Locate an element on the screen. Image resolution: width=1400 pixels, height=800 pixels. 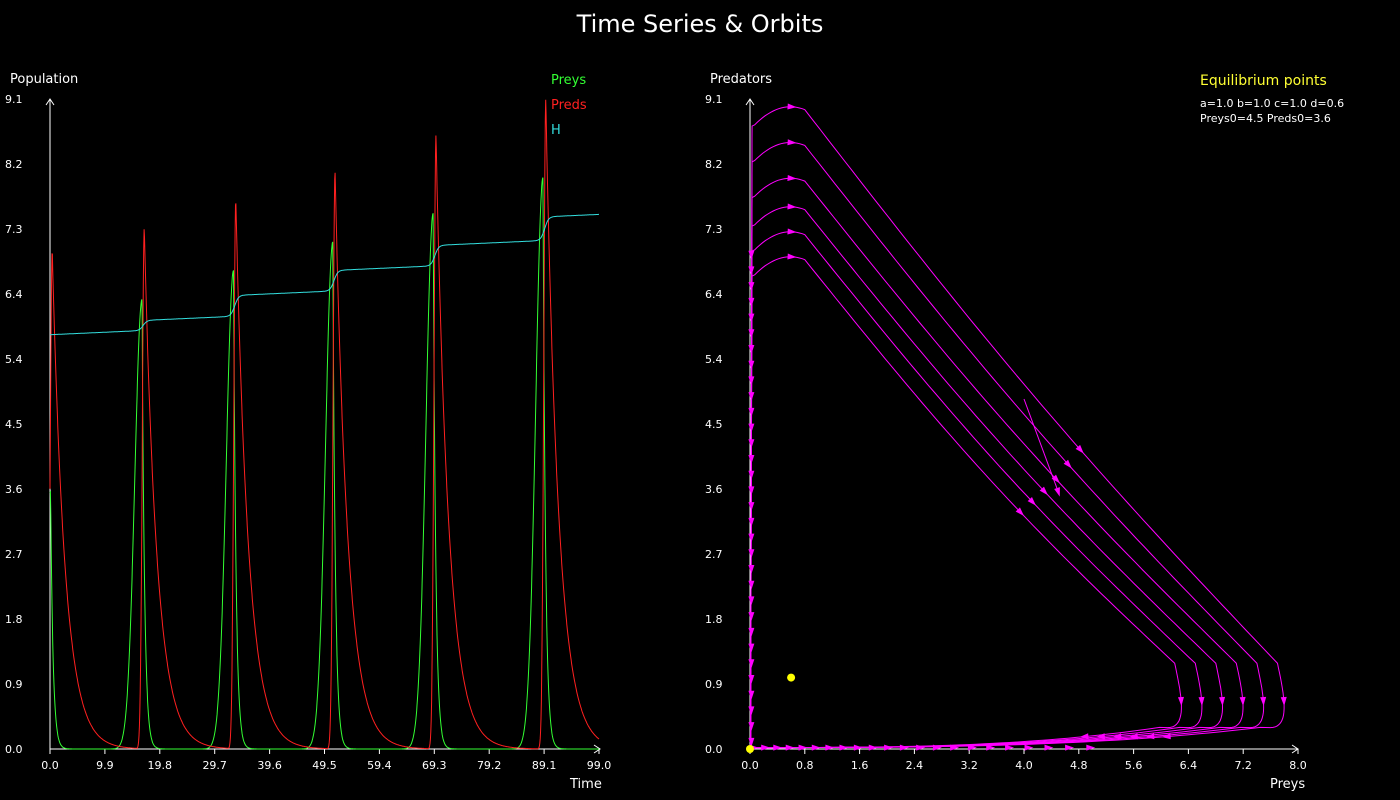
left-y-axis-label: Population is located at coordinates (44, 79).